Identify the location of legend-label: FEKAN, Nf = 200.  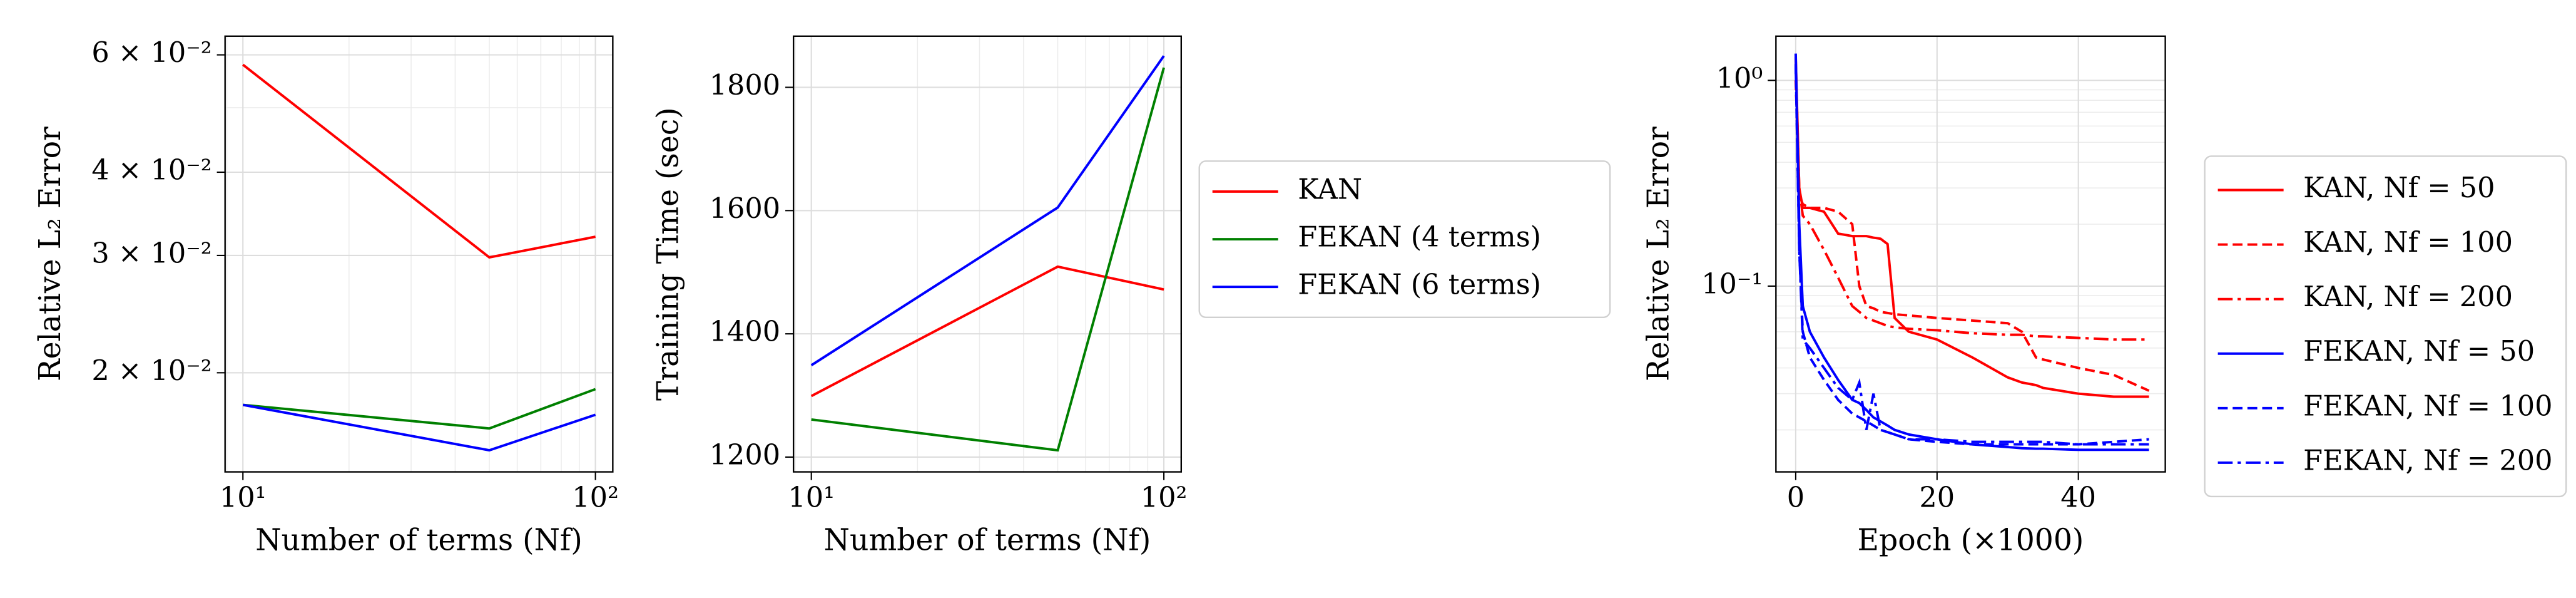
(2427, 460).